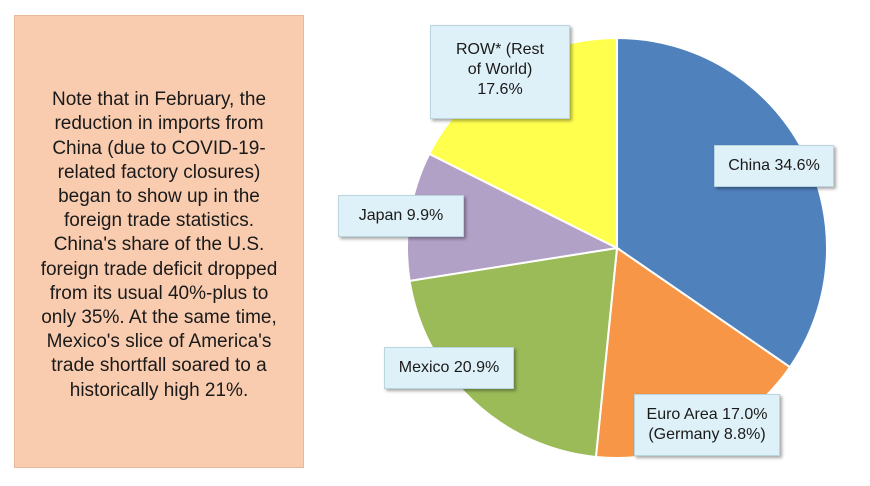 This screenshot has height=486, width=870. I want to click on label-euro-area: Euro Area 17.0% (Germany 8.8%), so click(707, 425).